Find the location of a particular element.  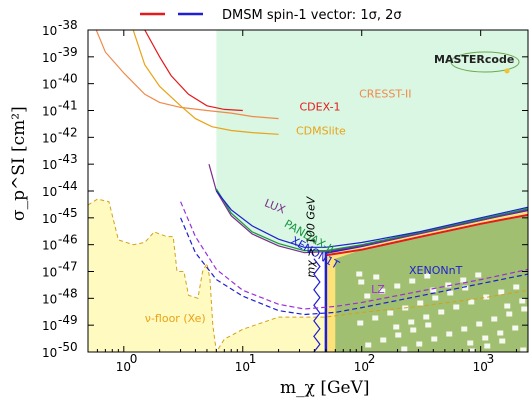

y-tick-exponent: -45 is located at coordinates (68, 213).